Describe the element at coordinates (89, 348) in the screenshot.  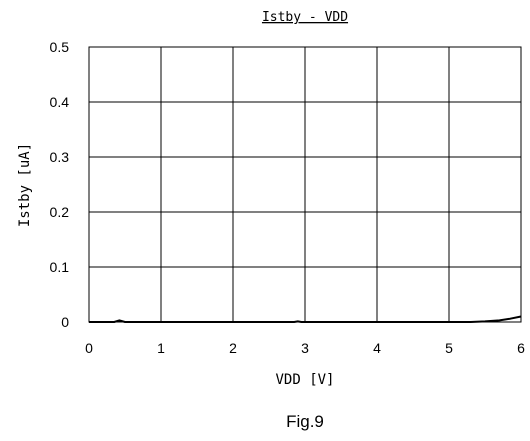
I see `x-tick-label: 0` at that location.